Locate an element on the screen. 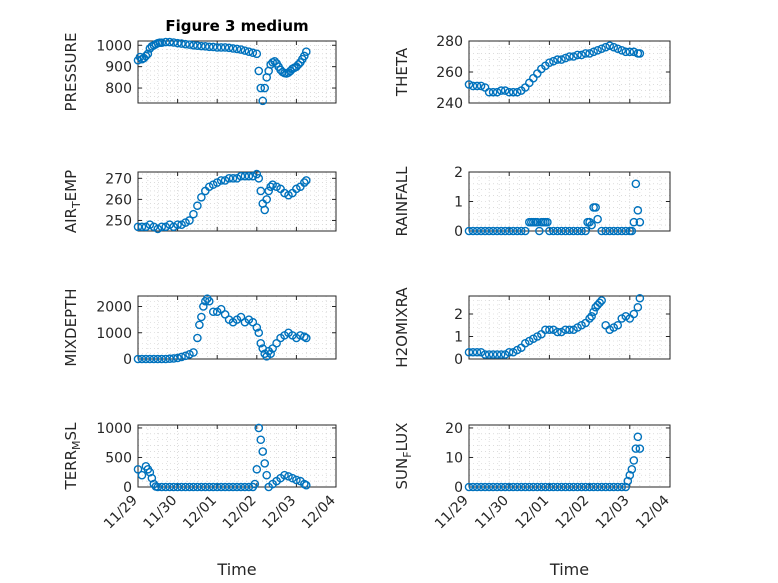 This screenshot has width=778, height=583. panel-theta: 240 260 280 THETA is located at coordinates (532, 73).